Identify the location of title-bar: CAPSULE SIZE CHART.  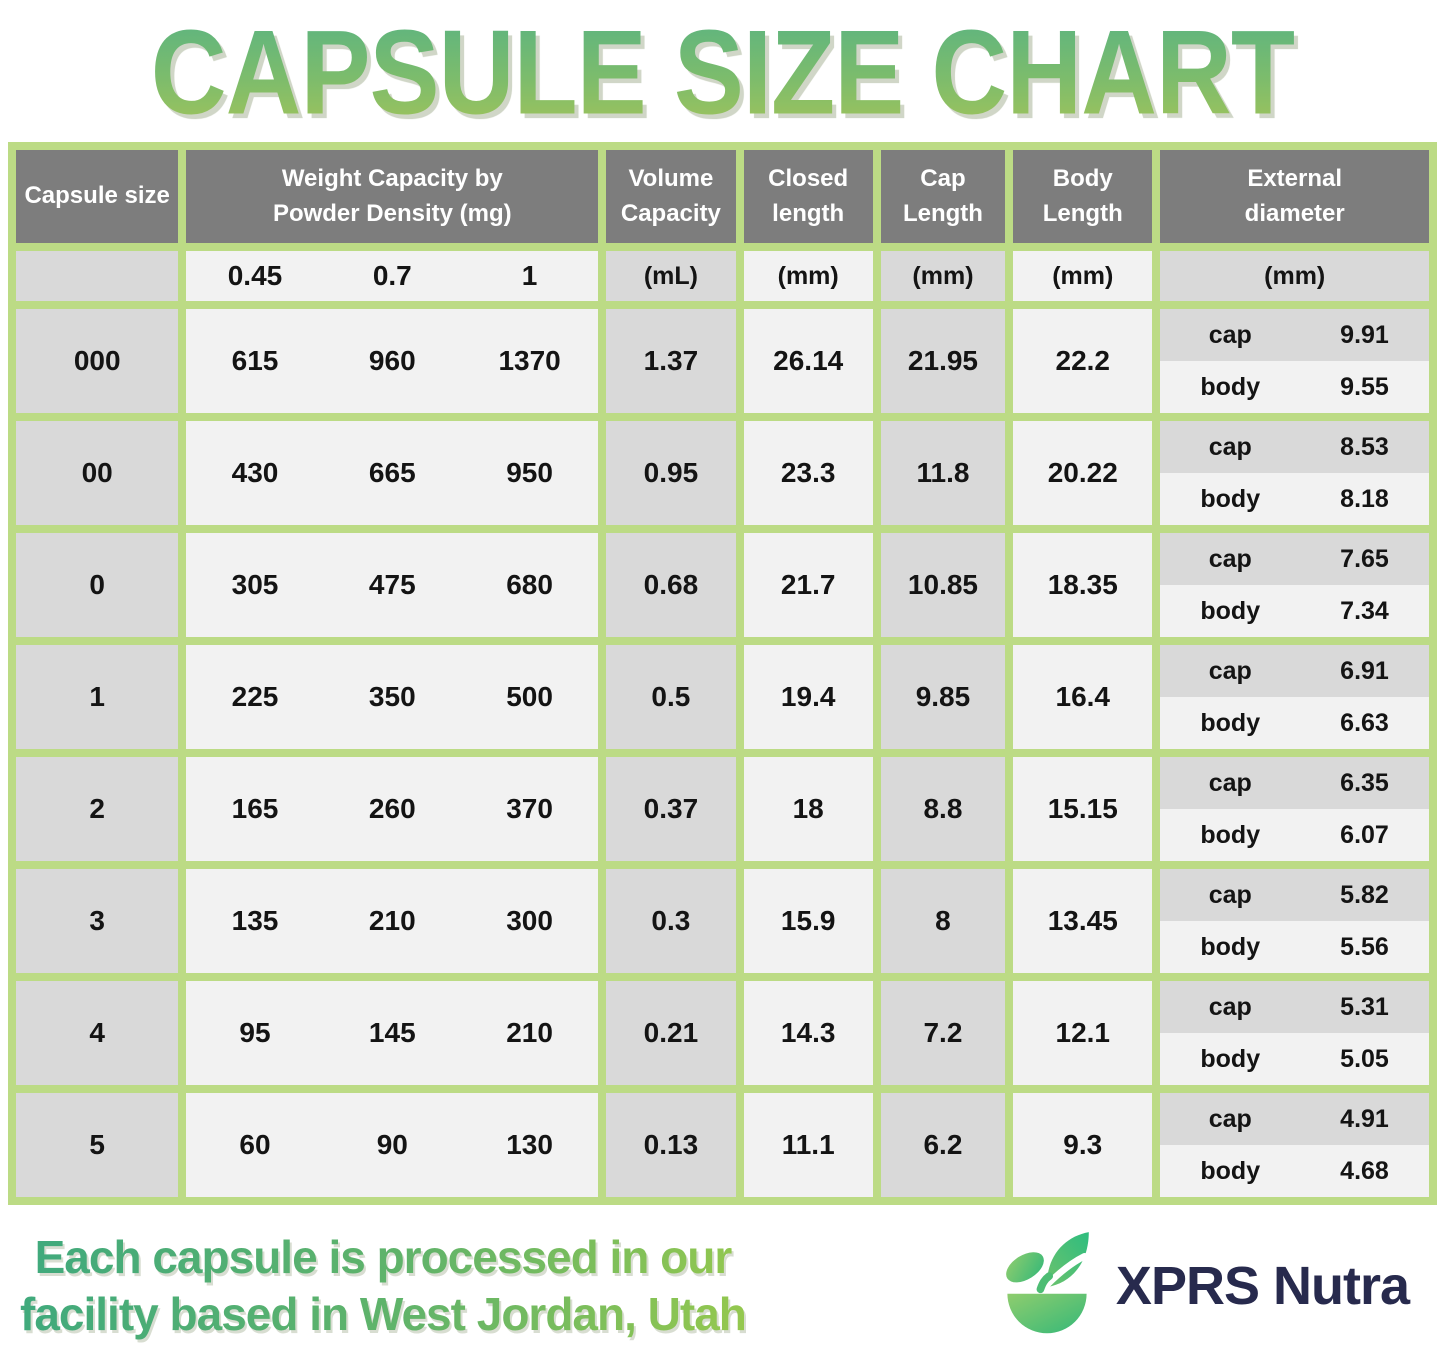
(722, 71).